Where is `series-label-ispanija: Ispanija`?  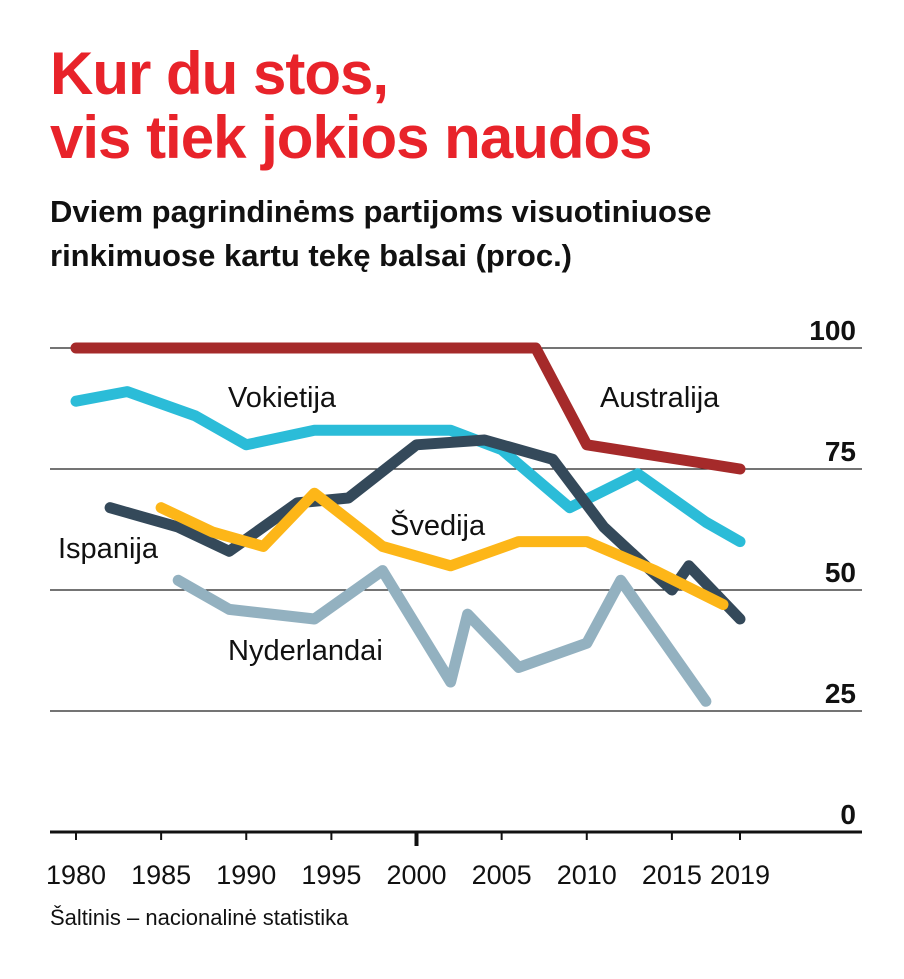
series-label-ispanija: Ispanija is located at coordinates (108, 549).